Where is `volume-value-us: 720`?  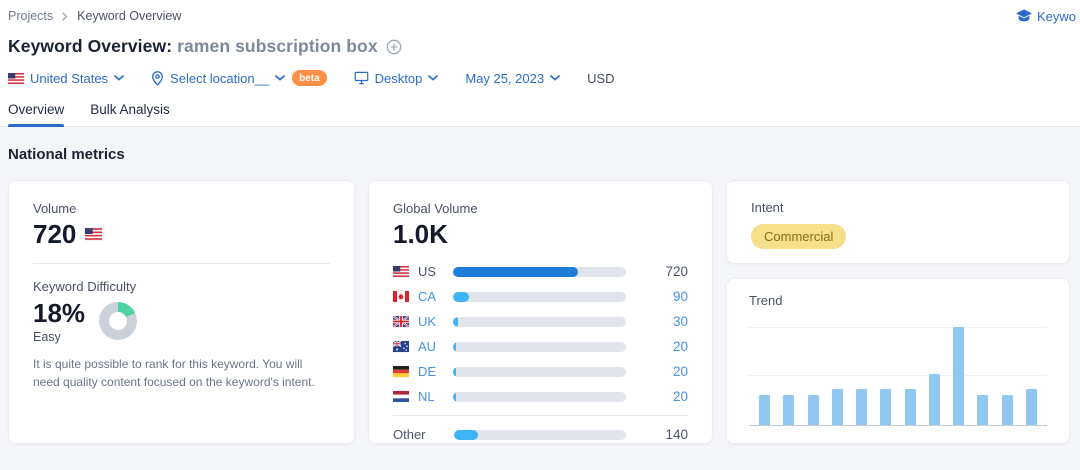 volume-value-us: 720 is located at coordinates (676, 271).